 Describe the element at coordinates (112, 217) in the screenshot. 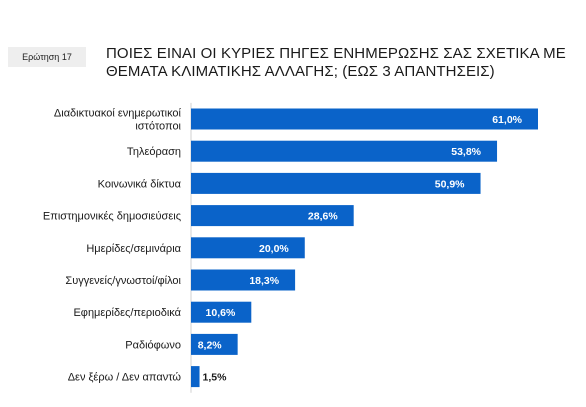

I see `category-label: Επιστημονικές δημοσιεύσεις` at that location.